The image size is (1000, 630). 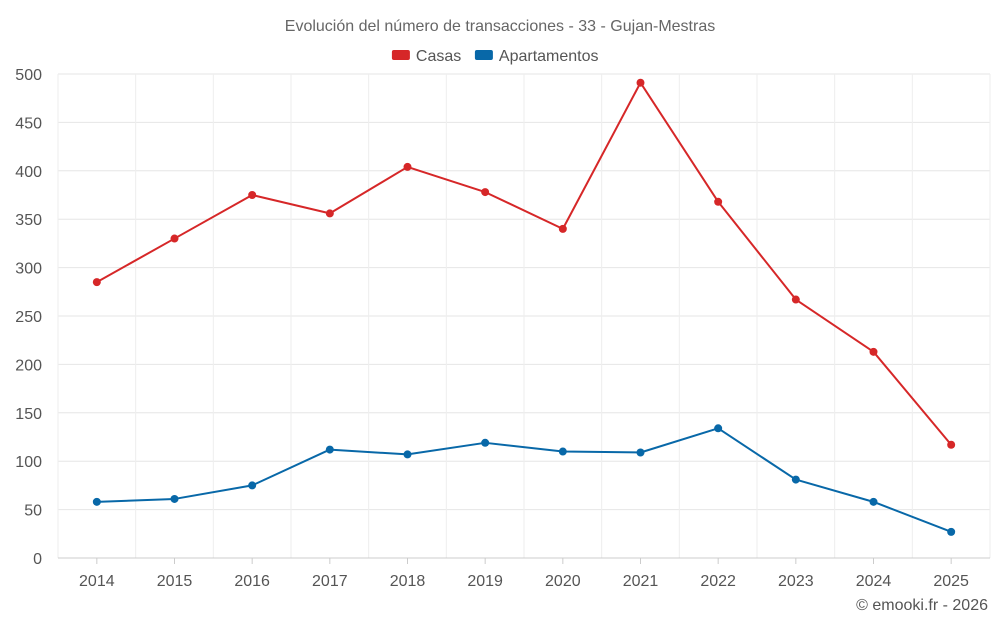 I want to click on y-tick-label: 150, so click(x=28, y=414).